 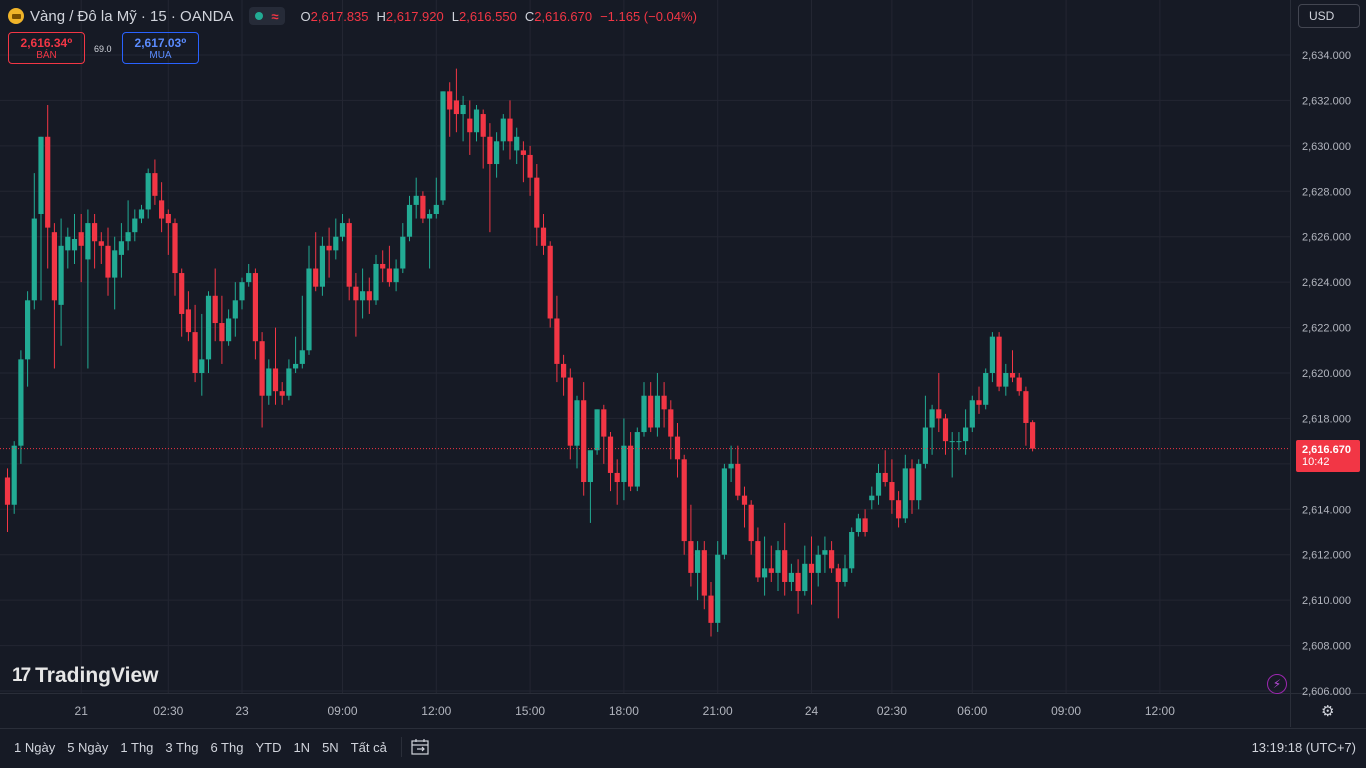 What do you see at coordinates (1326, 374) in the screenshot?
I see `price-tick-label: 2,620.000` at bounding box center [1326, 374].